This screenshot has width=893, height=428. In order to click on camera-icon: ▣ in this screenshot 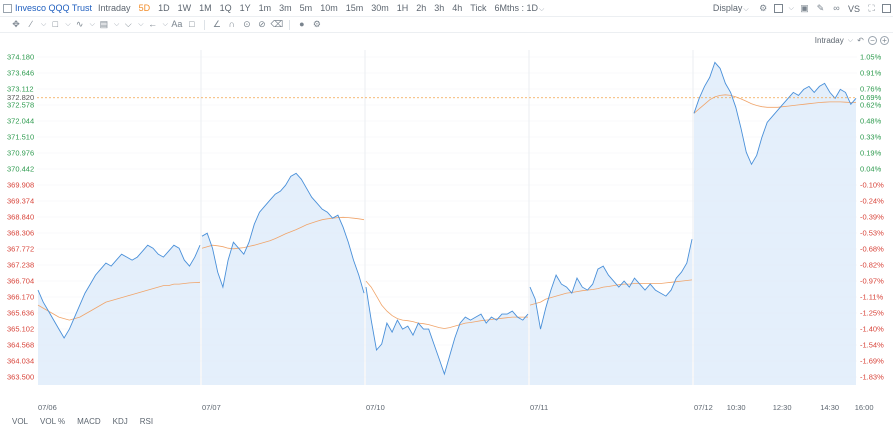, I will do `click(804, 8)`.